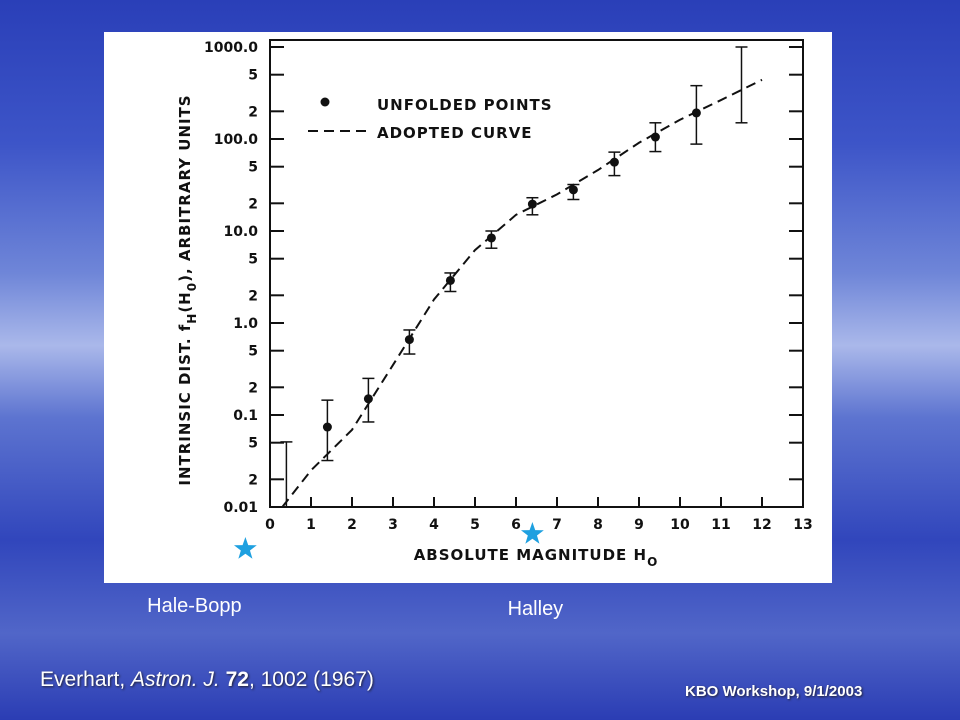 This screenshot has height=720, width=960. What do you see at coordinates (270, 525) in the screenshot?
I see `x-tick-label: 0` at bounding box center [270, 525].